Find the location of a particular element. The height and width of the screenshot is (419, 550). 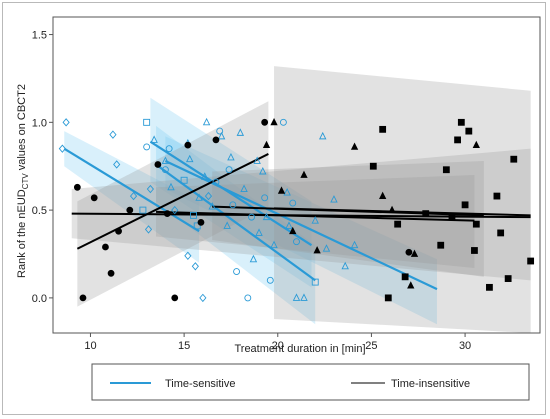

y-axis-title-rest: values on CBCT2 is located at coordinates (22, 128).